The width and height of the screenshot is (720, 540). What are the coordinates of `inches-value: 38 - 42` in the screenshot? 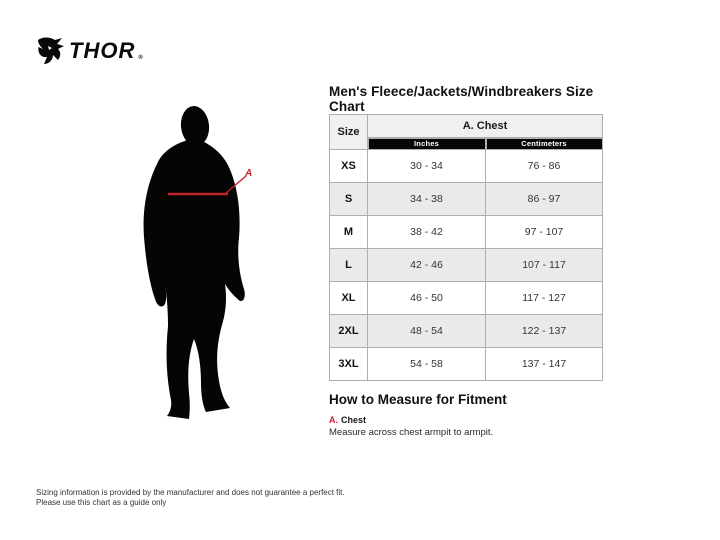 It's located at (426, 232).